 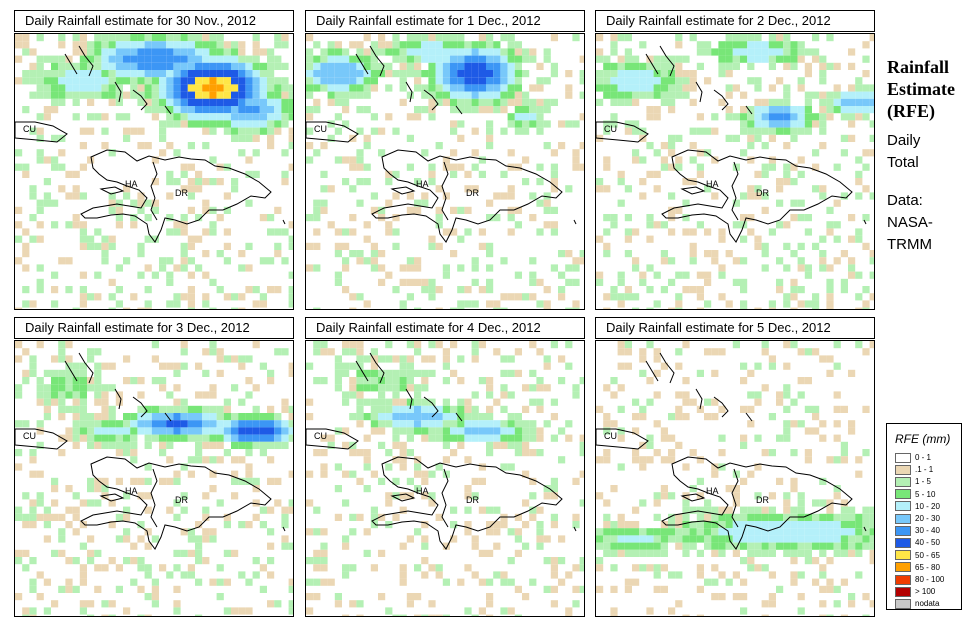 I want to click on rainfall-map: CU HA DR, so click(x=735, y=478).